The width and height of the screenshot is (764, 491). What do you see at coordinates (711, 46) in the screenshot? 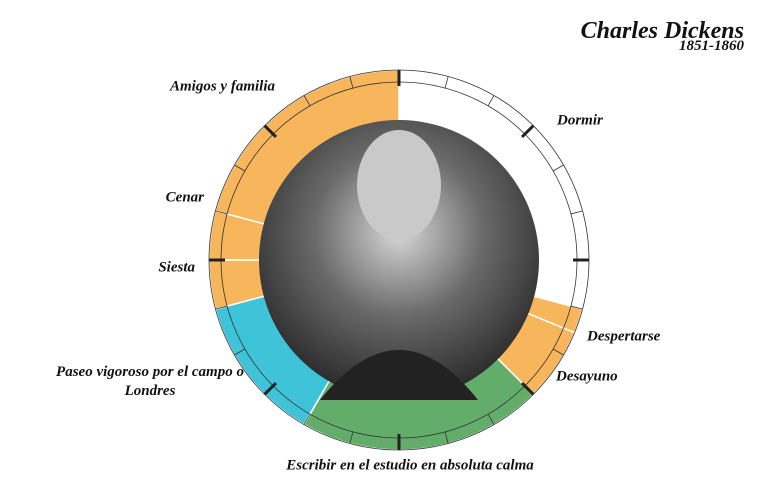
I see `chart-subtitle: 1851-1860` at bounding box center [711, 46].